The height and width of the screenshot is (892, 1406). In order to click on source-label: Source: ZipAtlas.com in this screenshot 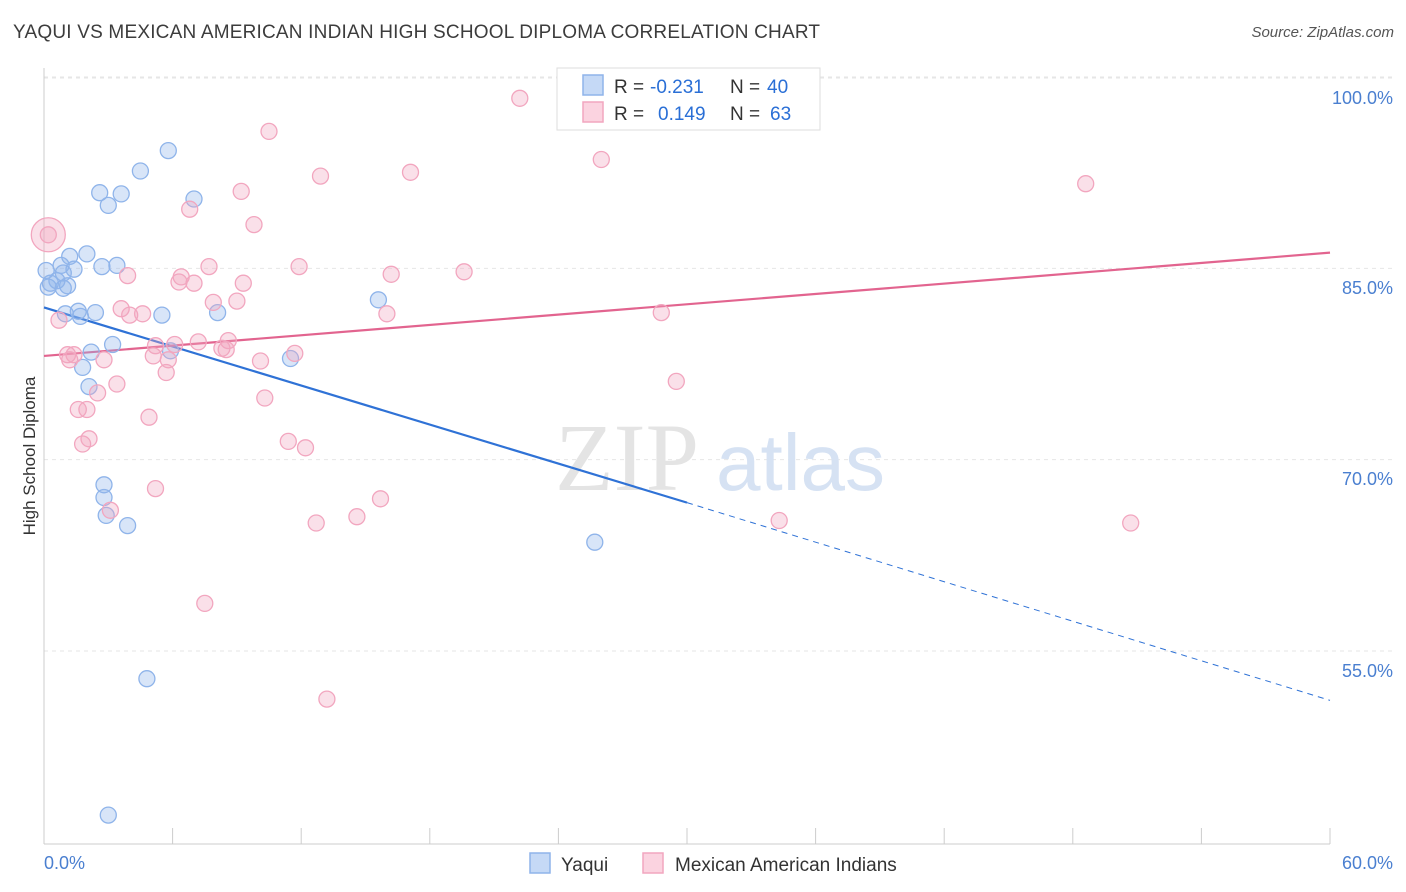, I will do `click(1322, 32)`.